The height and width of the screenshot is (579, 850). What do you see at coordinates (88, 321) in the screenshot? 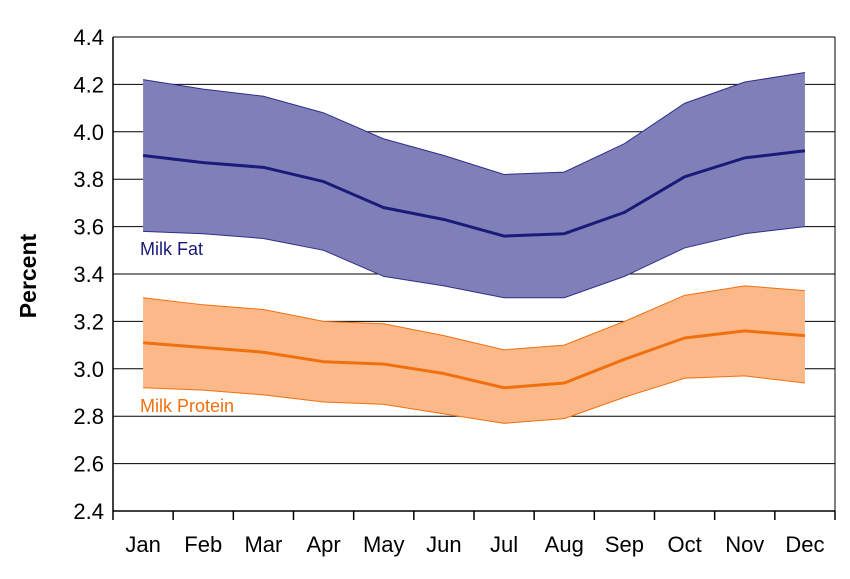
I see `y-tick-3.2: 3.2` at bounding box center [88, 321].